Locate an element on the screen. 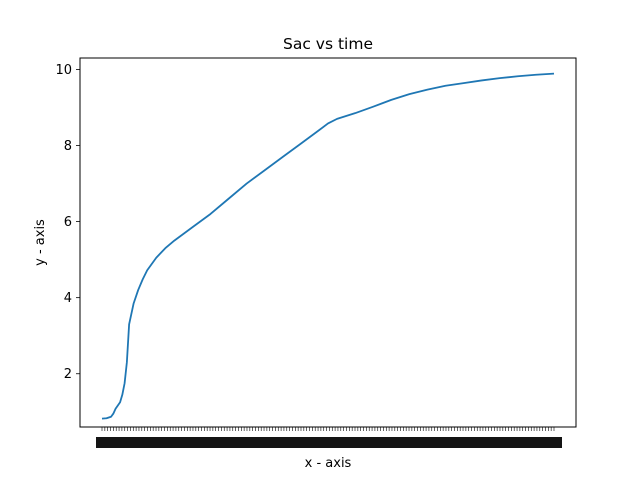 Image resolution: width=640 pixels, height=480 pixels. y-tick-label: 10 is located at coordinates (63, 70).